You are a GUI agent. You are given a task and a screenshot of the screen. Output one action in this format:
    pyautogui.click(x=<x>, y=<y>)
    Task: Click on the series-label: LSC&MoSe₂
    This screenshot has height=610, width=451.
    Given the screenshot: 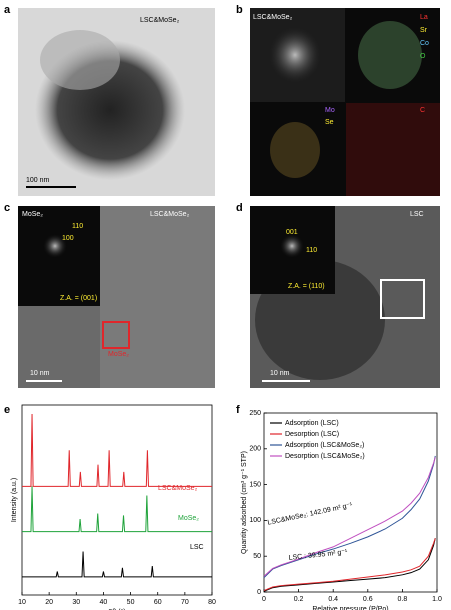 What is the action you would take?
    pyautogui.click(x=178, y=488)
    